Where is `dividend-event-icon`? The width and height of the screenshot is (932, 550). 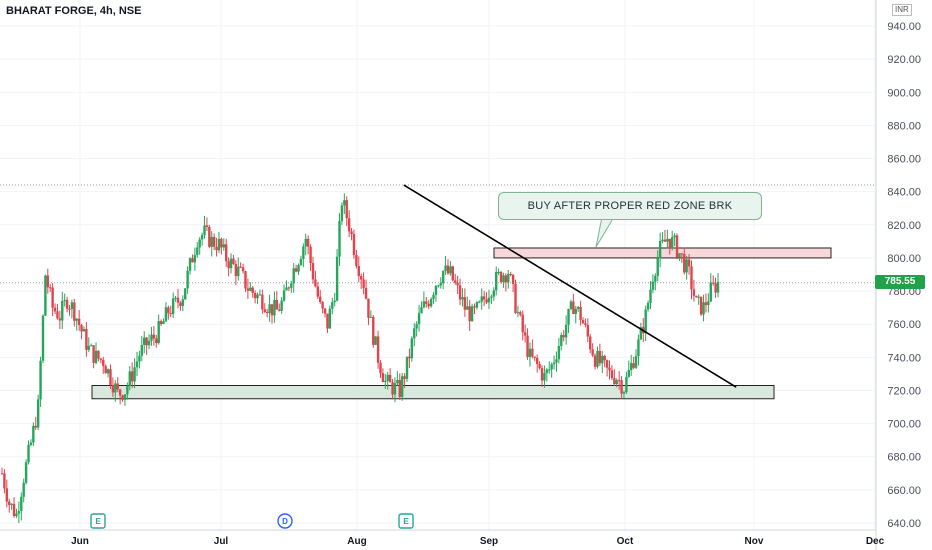
dividend-event-icon is located at coordinates (285, 521).